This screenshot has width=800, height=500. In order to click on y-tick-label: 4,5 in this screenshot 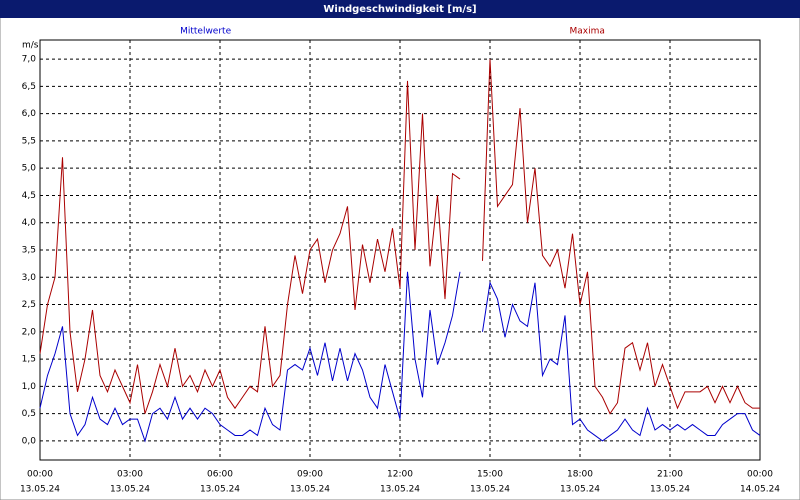, I will do `click(29, 196)`.